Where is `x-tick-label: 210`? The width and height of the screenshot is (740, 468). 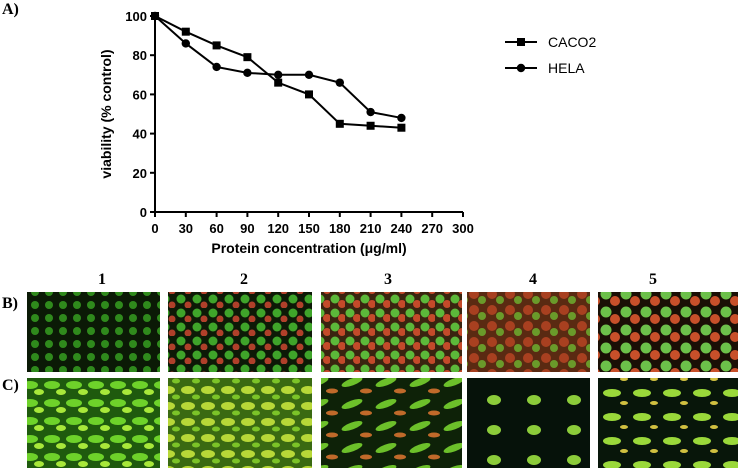 x-tick-label: 210 is located at coordinates (371, 228).